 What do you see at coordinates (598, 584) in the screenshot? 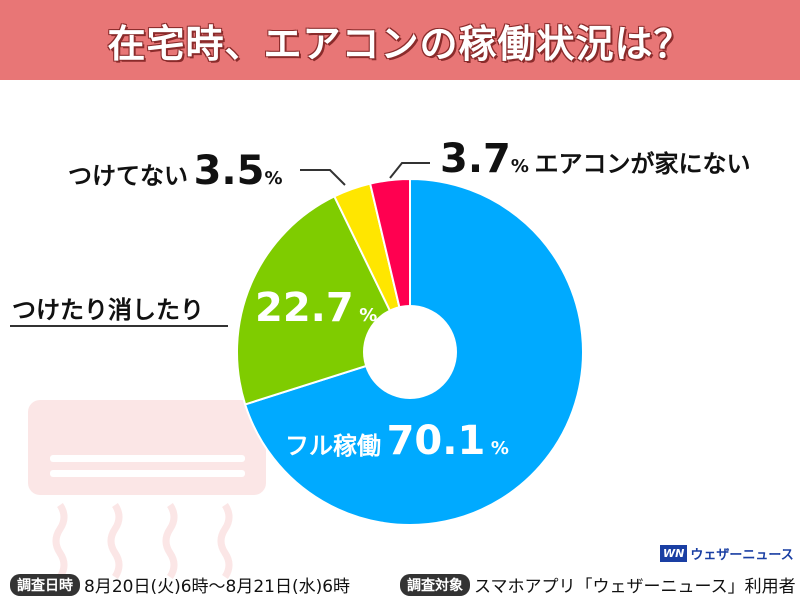
I see `survey-target: 調査対象 スマホアプリ「ウェザーニュース」利用者` at bounding box center [598, 584].